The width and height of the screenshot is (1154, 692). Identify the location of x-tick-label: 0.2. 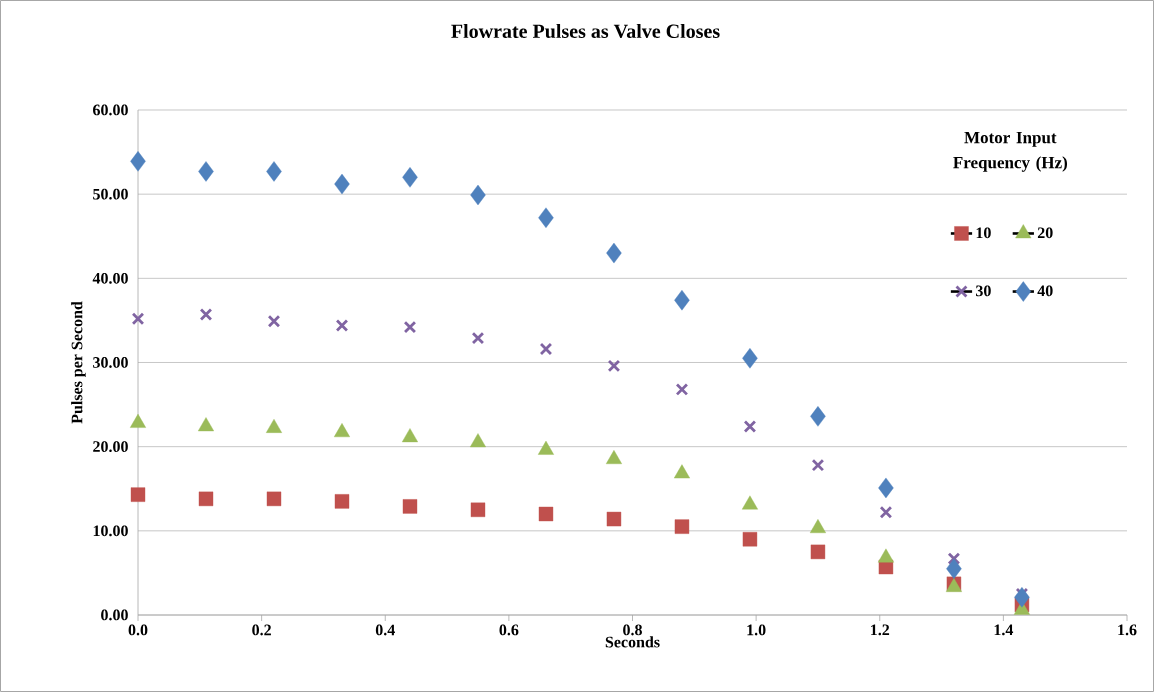
(261, 630).